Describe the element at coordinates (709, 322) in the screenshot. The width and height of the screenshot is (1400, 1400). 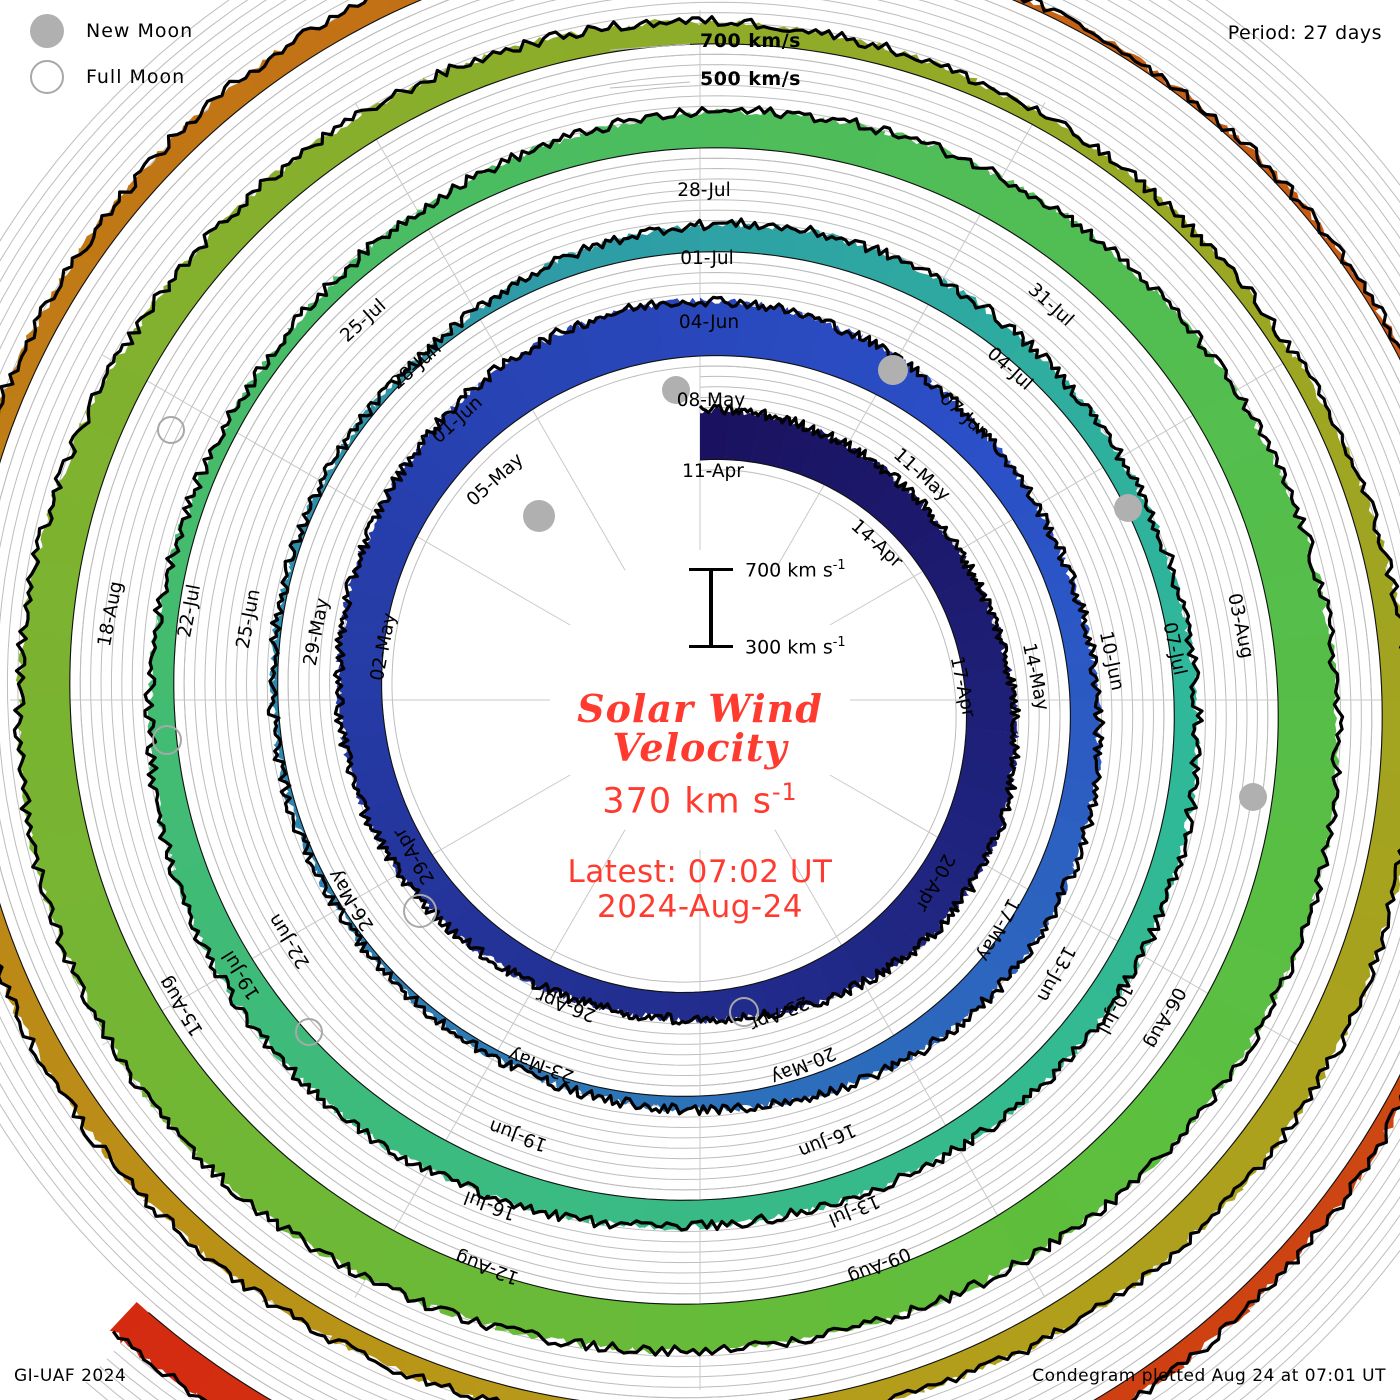
I see `date-tick-label: 04-Jun` at that location.